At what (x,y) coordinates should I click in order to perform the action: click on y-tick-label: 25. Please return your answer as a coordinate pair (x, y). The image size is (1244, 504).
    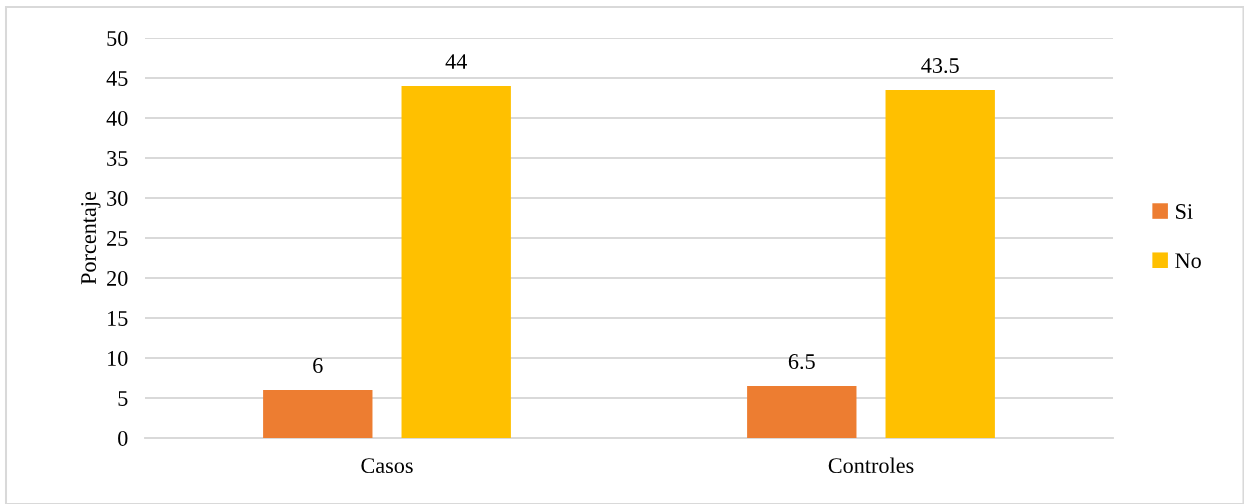
    Looking at the image, I should click on (117, 238).